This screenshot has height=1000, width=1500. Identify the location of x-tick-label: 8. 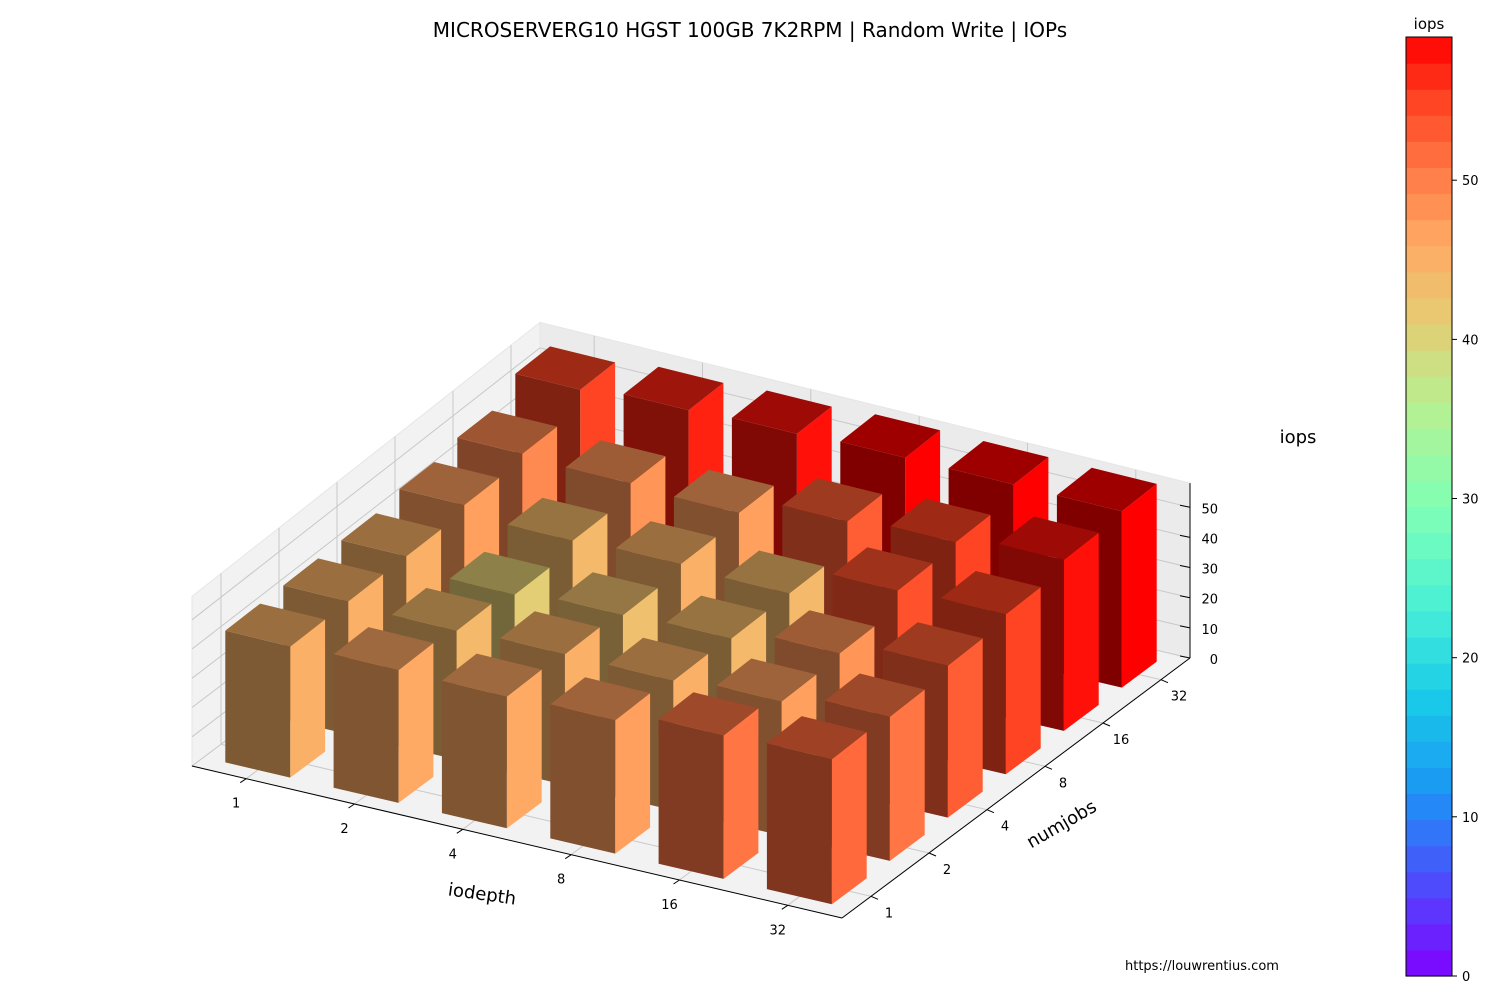
(561, 880).